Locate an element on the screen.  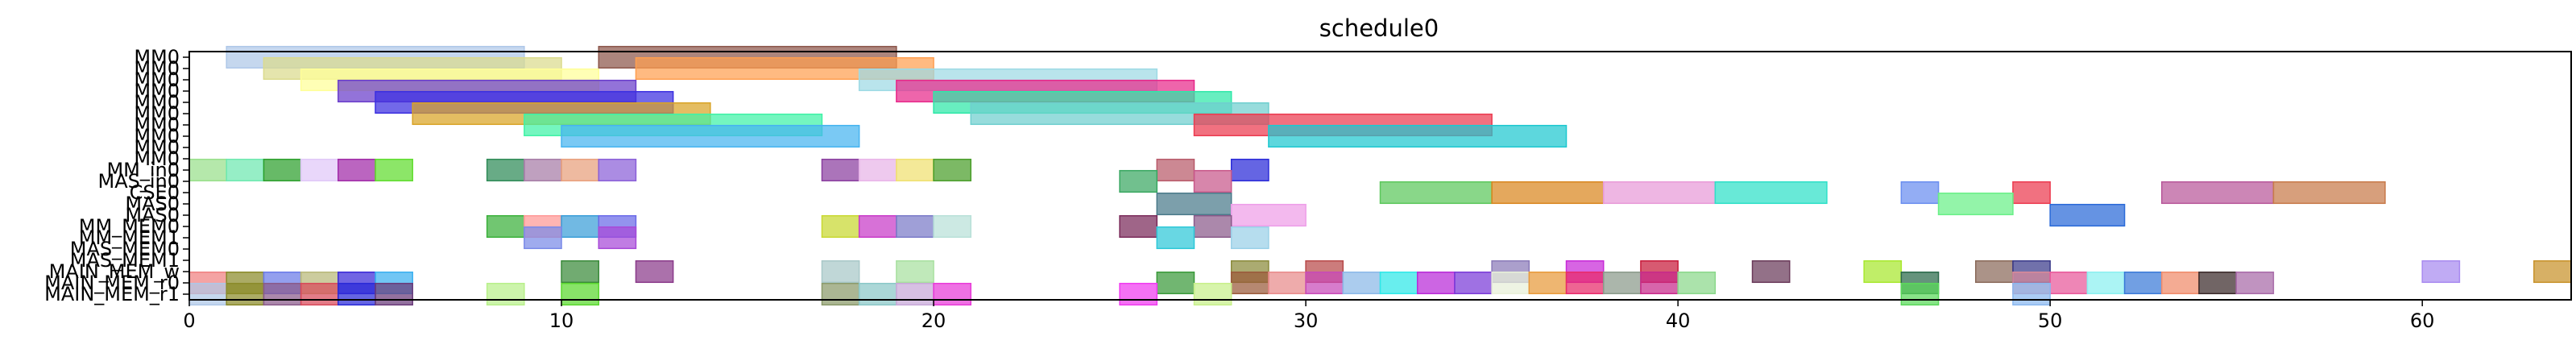
x-tick-label: 50 is located at coordinates (2050, 320).